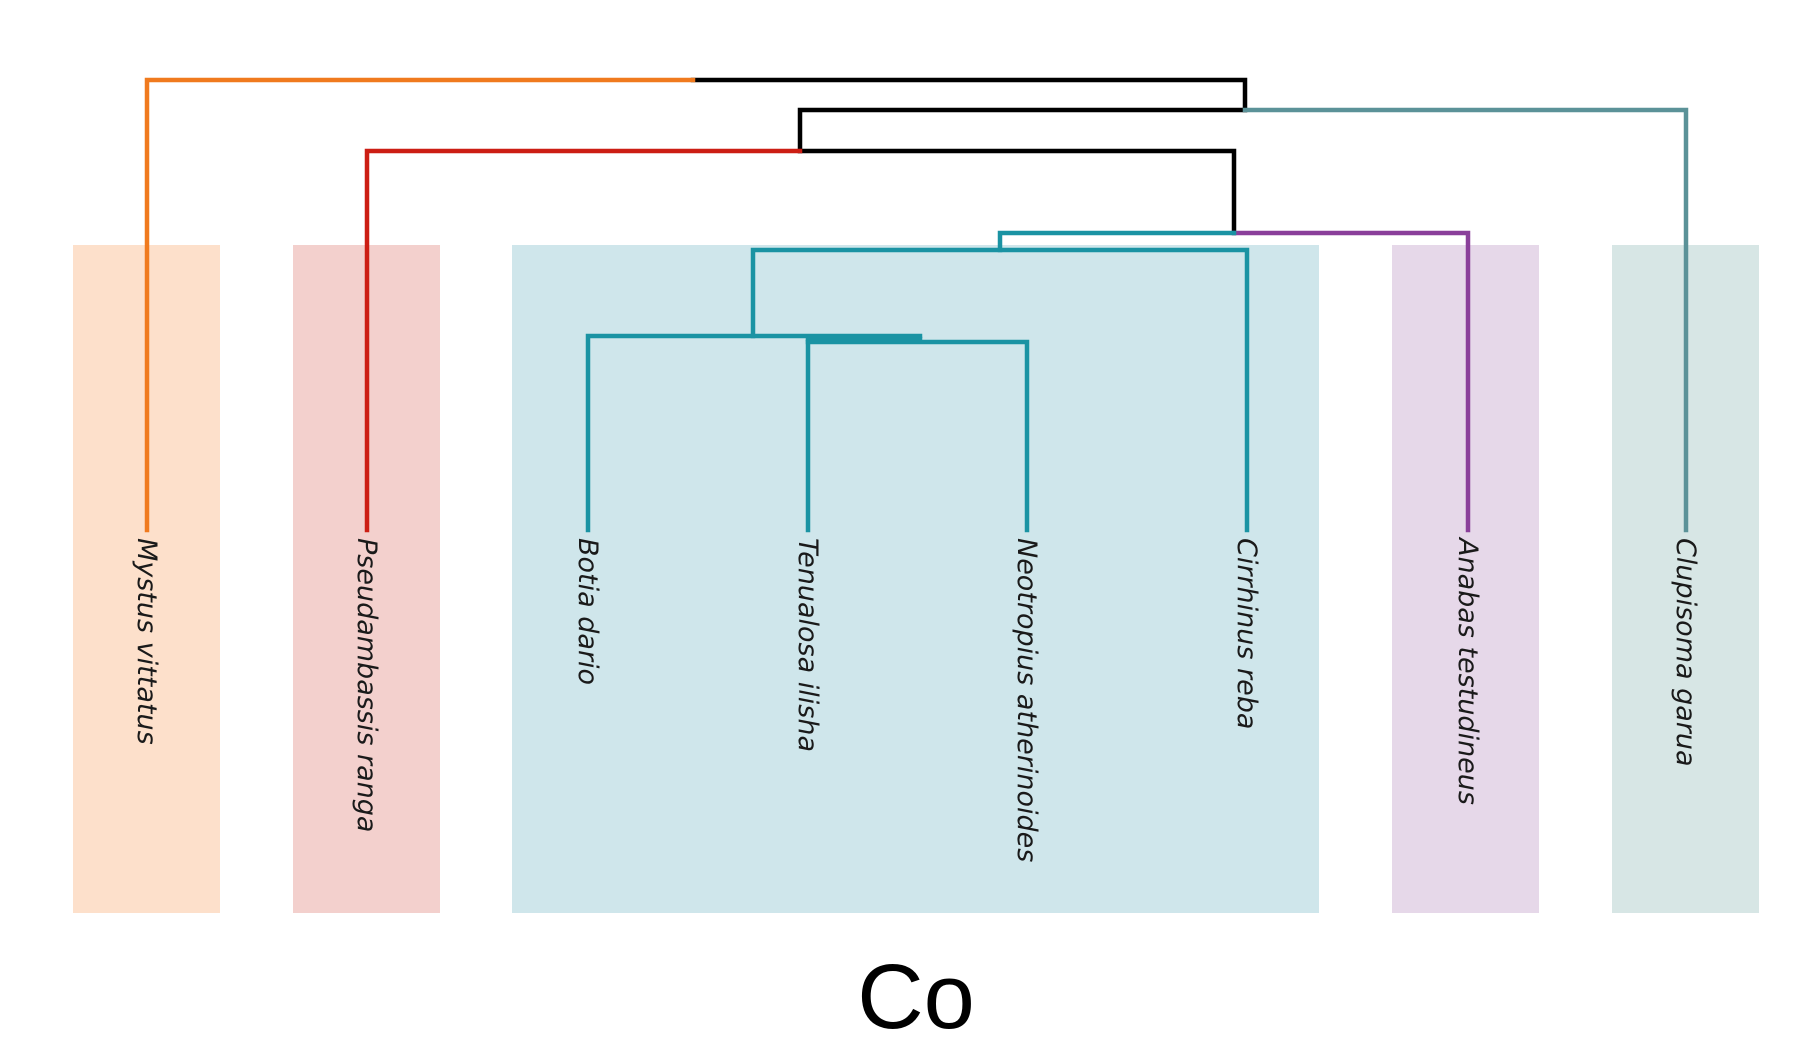 This screenshot has height=1052, width=1793. I want to click on taxon-label-tenualosa-ilisha: Tenualosa ilisha, so click(807, 645).